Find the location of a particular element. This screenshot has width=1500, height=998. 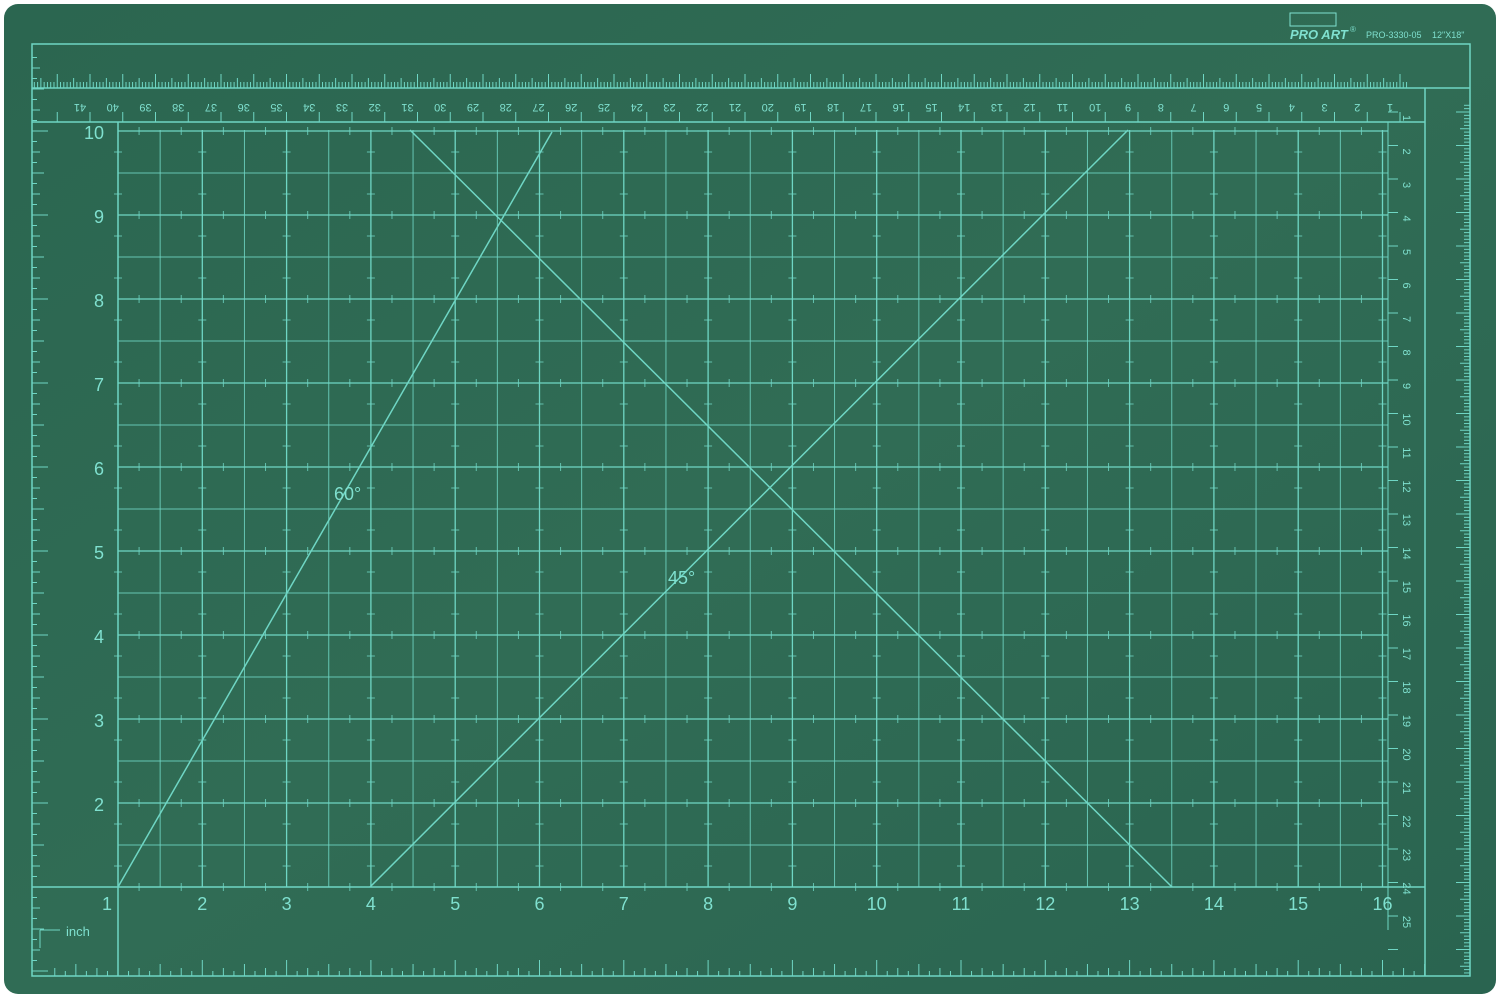

inch-bottom-number: 13 is located at coordinates (1130, 904).